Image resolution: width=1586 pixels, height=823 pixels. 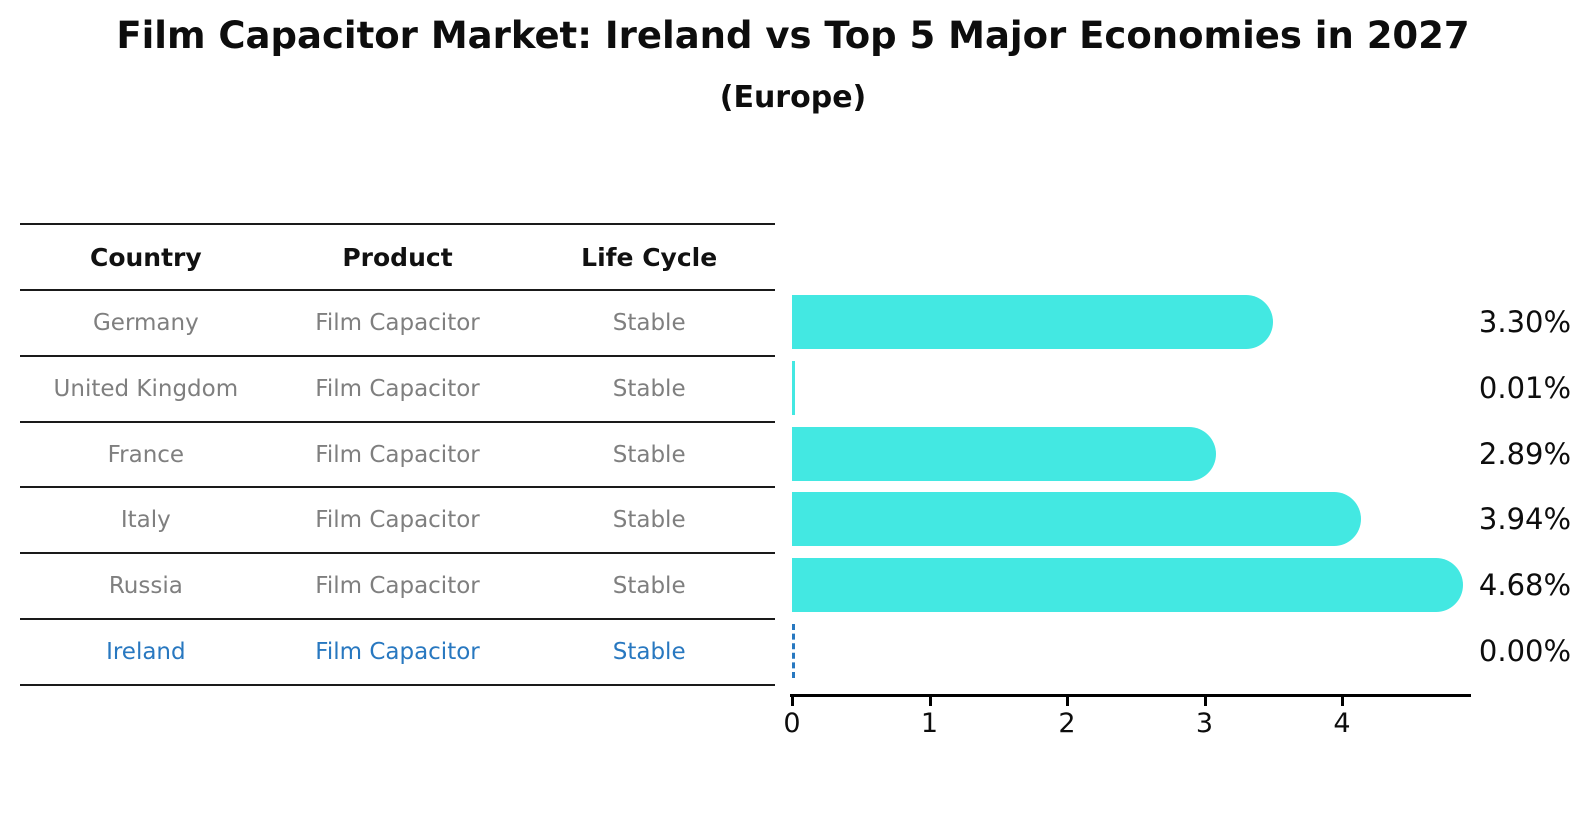 I want to click on bar-ireland, so click(x=793, y=651).